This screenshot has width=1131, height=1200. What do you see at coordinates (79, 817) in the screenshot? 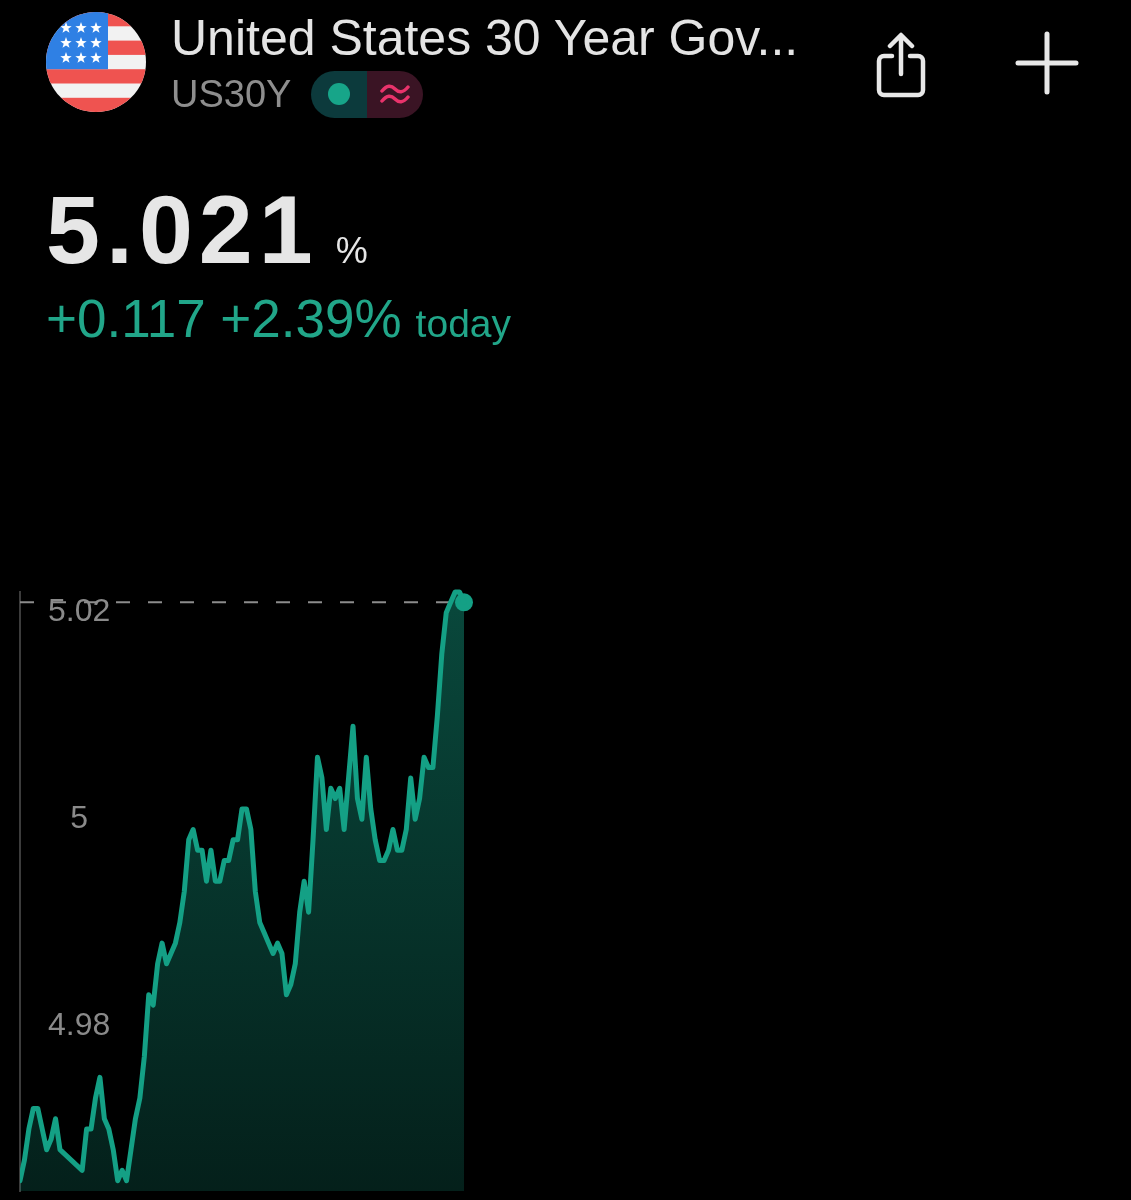
I see `y-tick-label: 5` at bounding box center [79, 817].